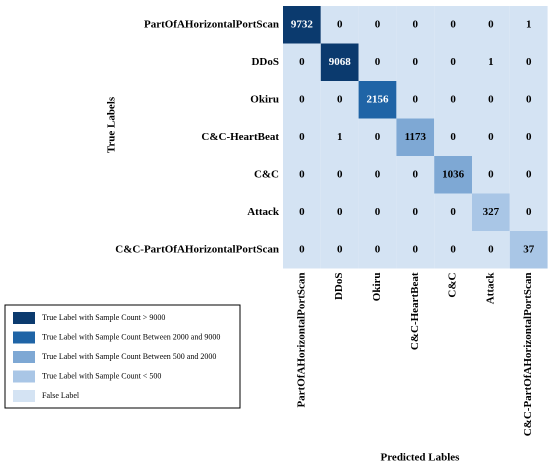 The image size is (550, 468). I want to click on cell-label: 2156, so click(378, 99).